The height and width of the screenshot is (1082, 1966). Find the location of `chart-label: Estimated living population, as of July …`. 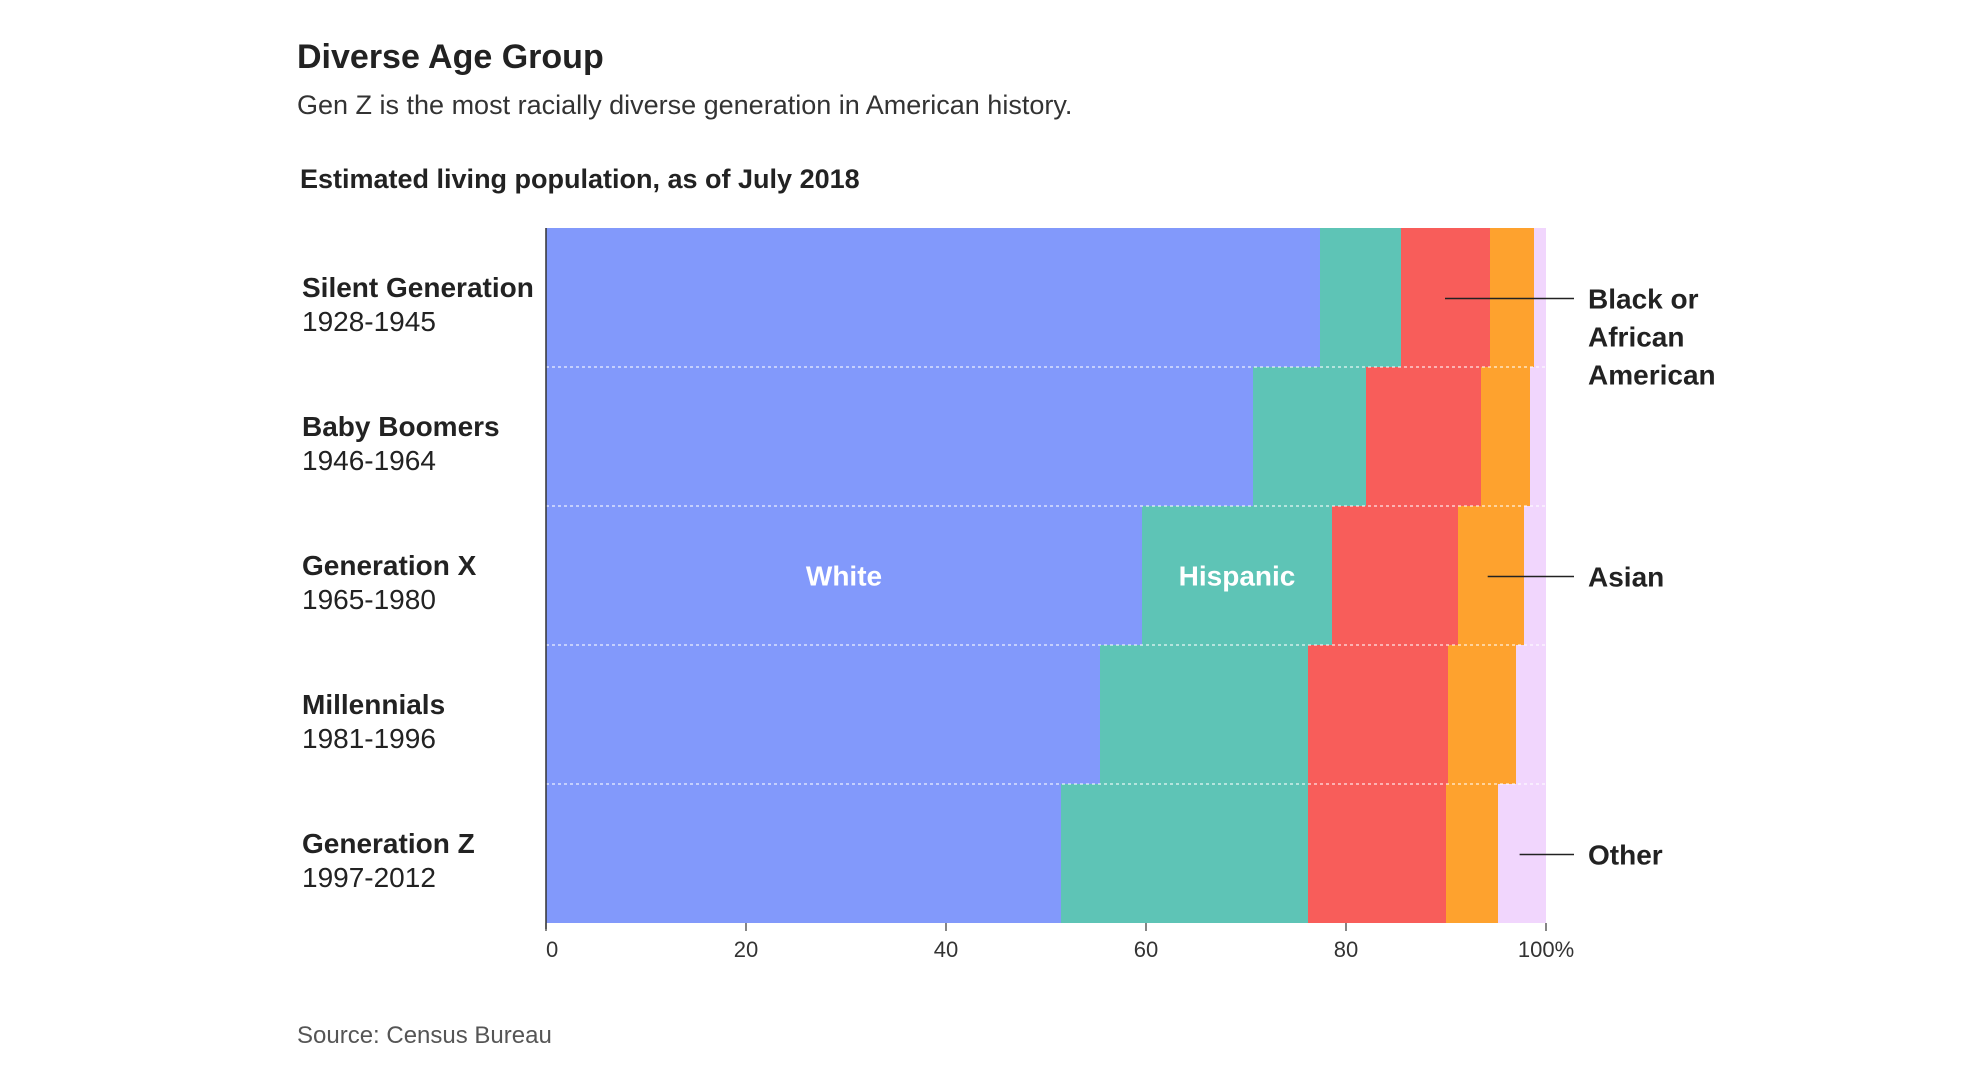

chart-label: Estimated living population, as of July … is located at coordinates (580, 179).